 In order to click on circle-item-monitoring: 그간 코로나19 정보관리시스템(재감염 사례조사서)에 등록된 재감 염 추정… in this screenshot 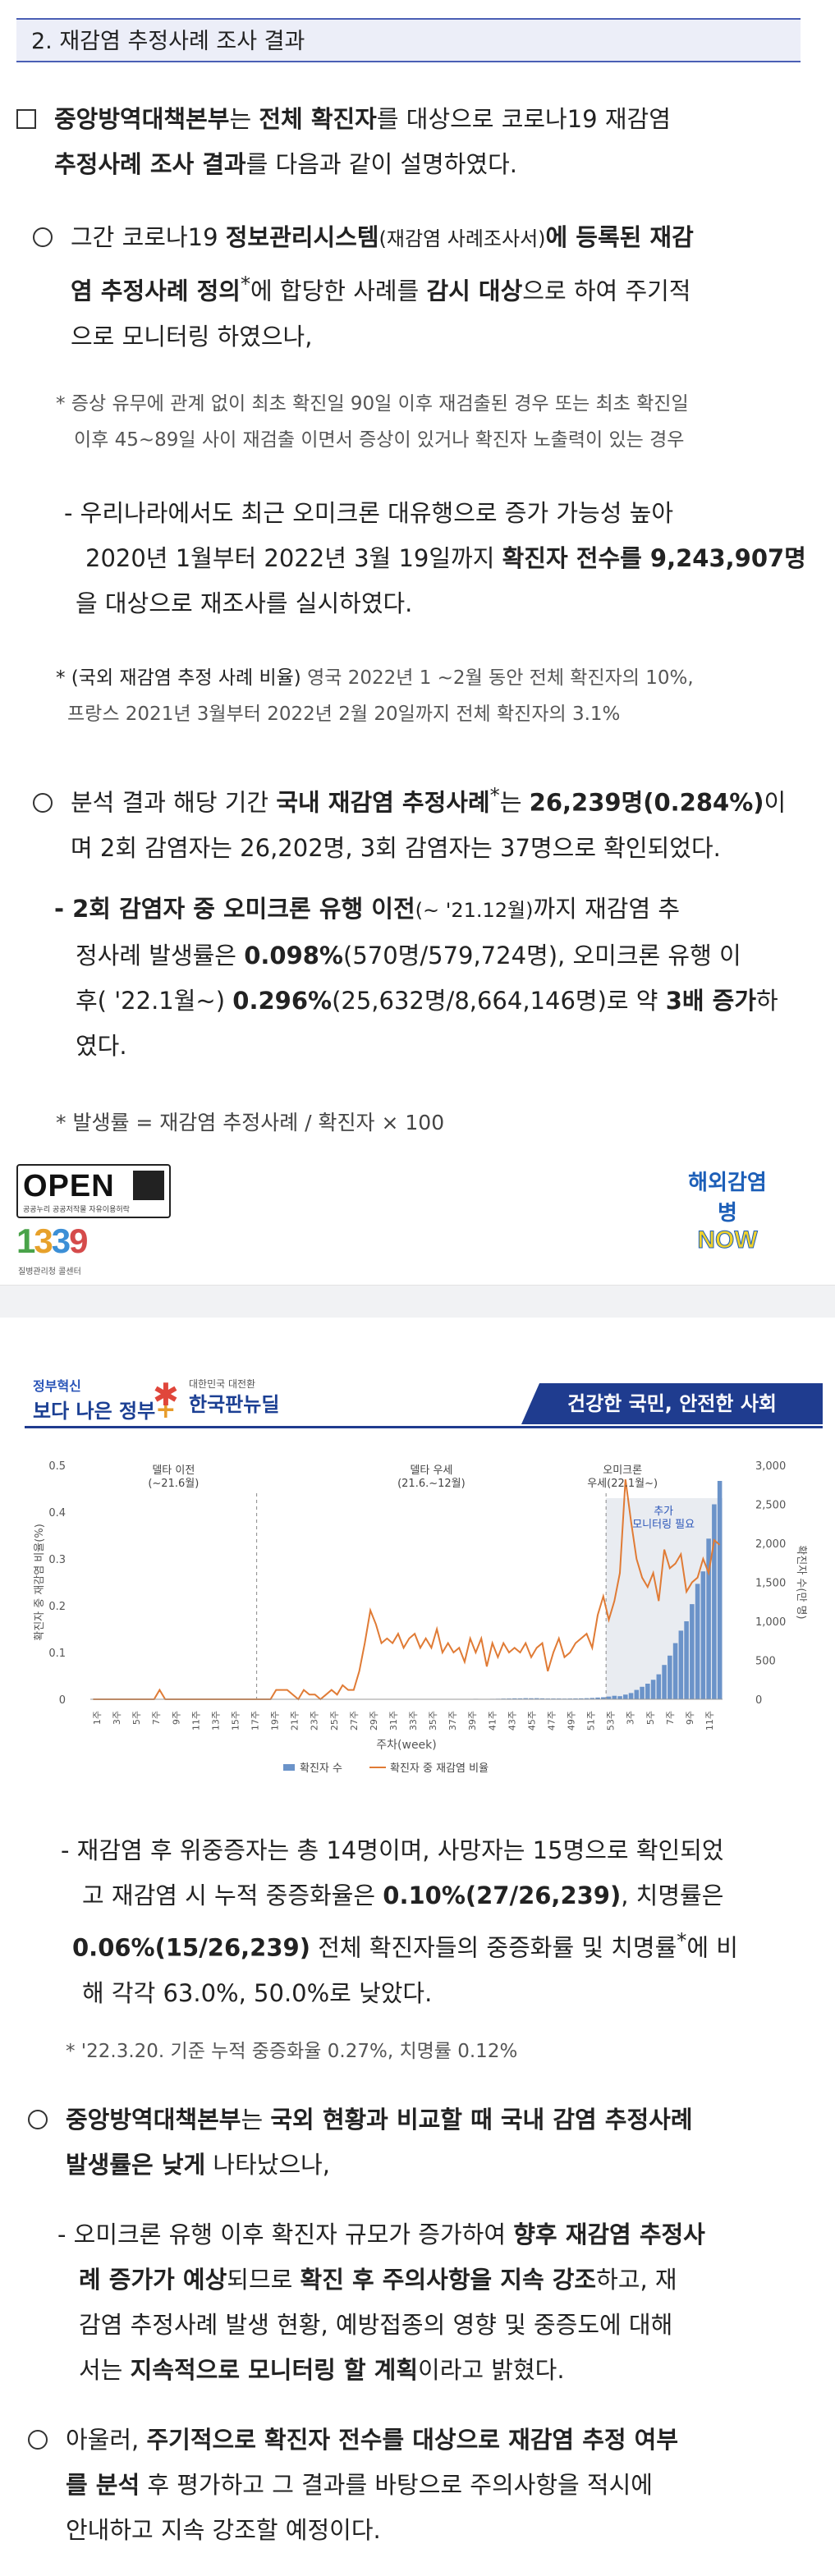, I will do `click(427, 287)`.